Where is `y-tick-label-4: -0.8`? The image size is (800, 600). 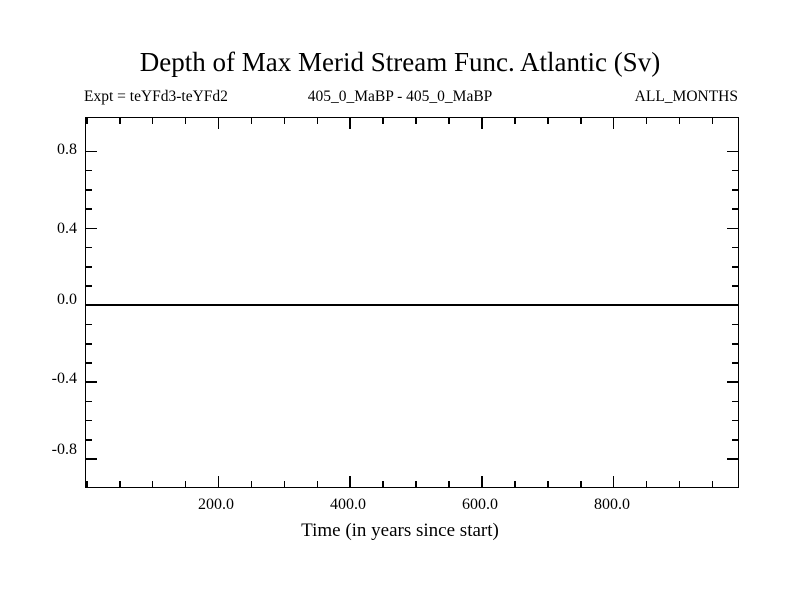
y-tick-label-4: -0.8 is located at coordinates (64, 449).